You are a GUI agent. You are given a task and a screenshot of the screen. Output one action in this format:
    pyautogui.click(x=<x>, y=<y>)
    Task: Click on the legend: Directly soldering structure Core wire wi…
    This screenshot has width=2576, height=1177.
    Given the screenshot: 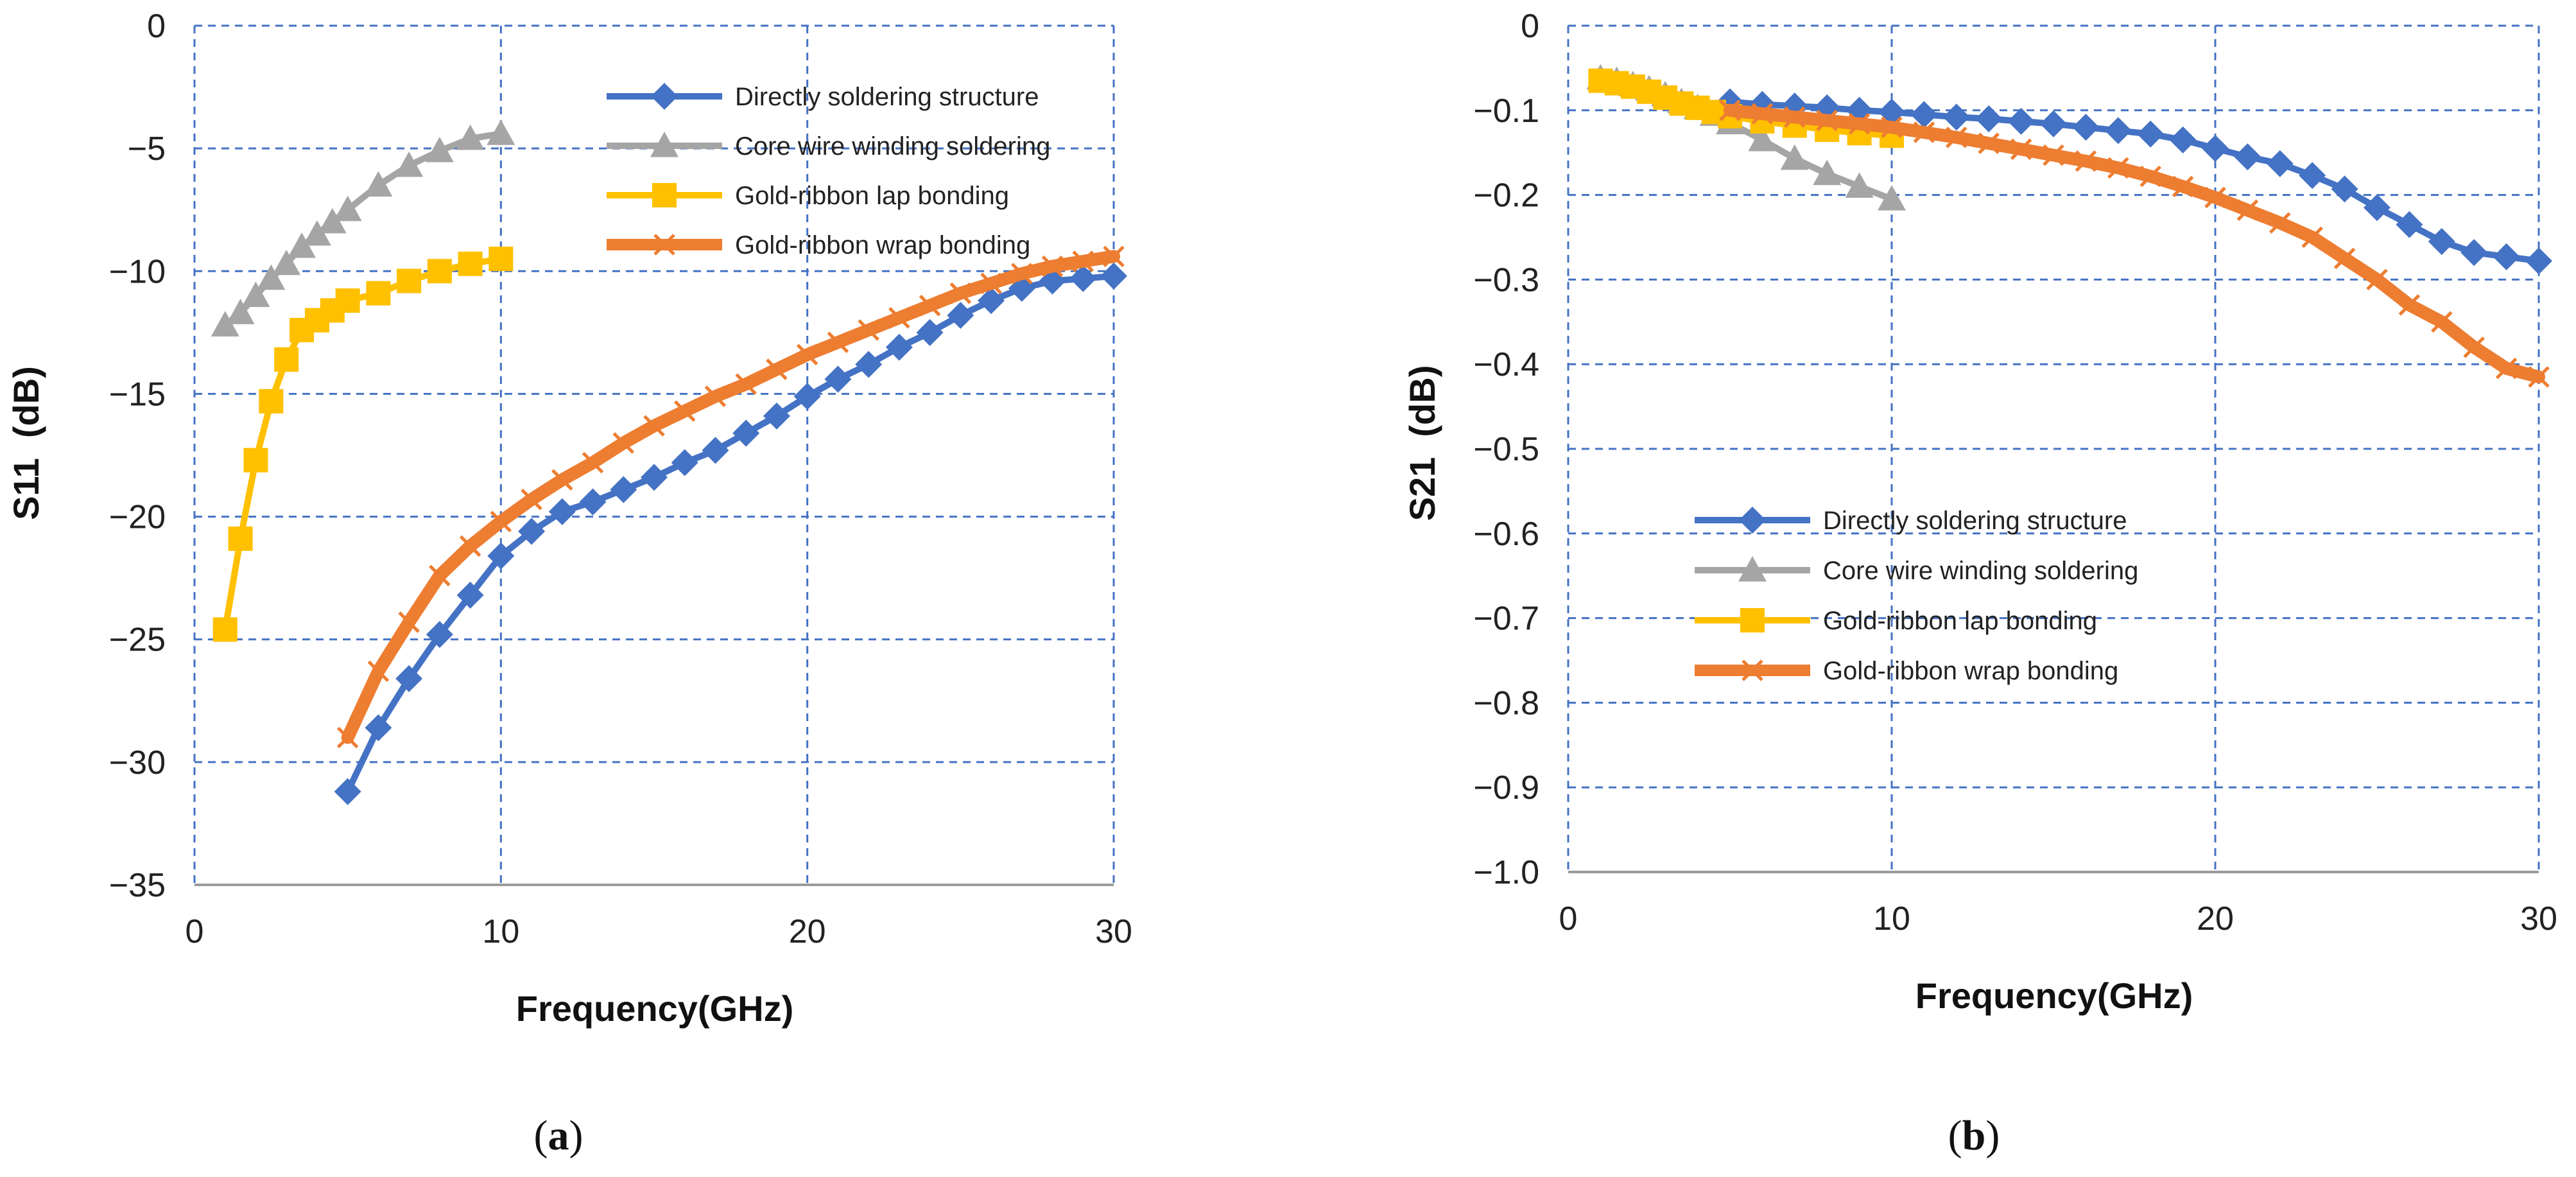 What is the action you would take?
    pyautogui.click(x=1917, y=596)
    